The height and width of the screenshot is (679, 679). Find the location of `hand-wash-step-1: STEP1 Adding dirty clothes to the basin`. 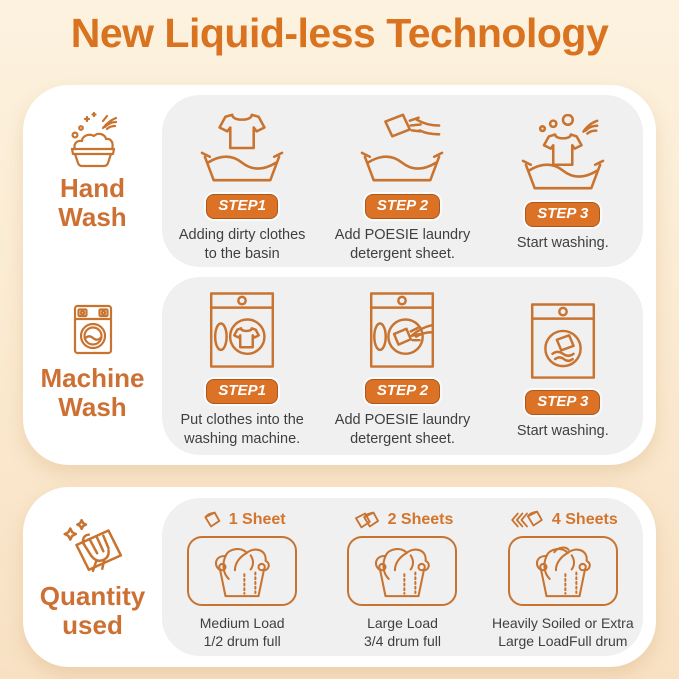

hand-wash-step-1: STEP1 Adding dirty clothes to the basin is located at coordinates (242, 181).